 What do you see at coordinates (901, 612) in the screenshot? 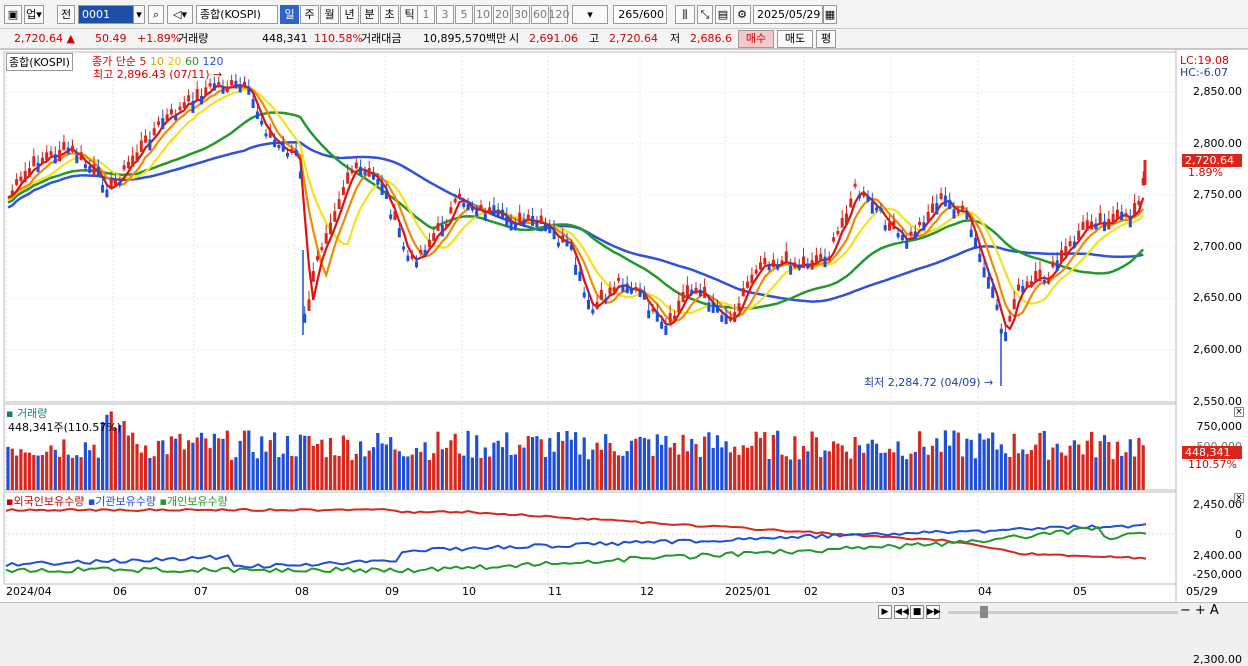
I see `rewind-icon: ◀◀` at bounding box center [901, 612].